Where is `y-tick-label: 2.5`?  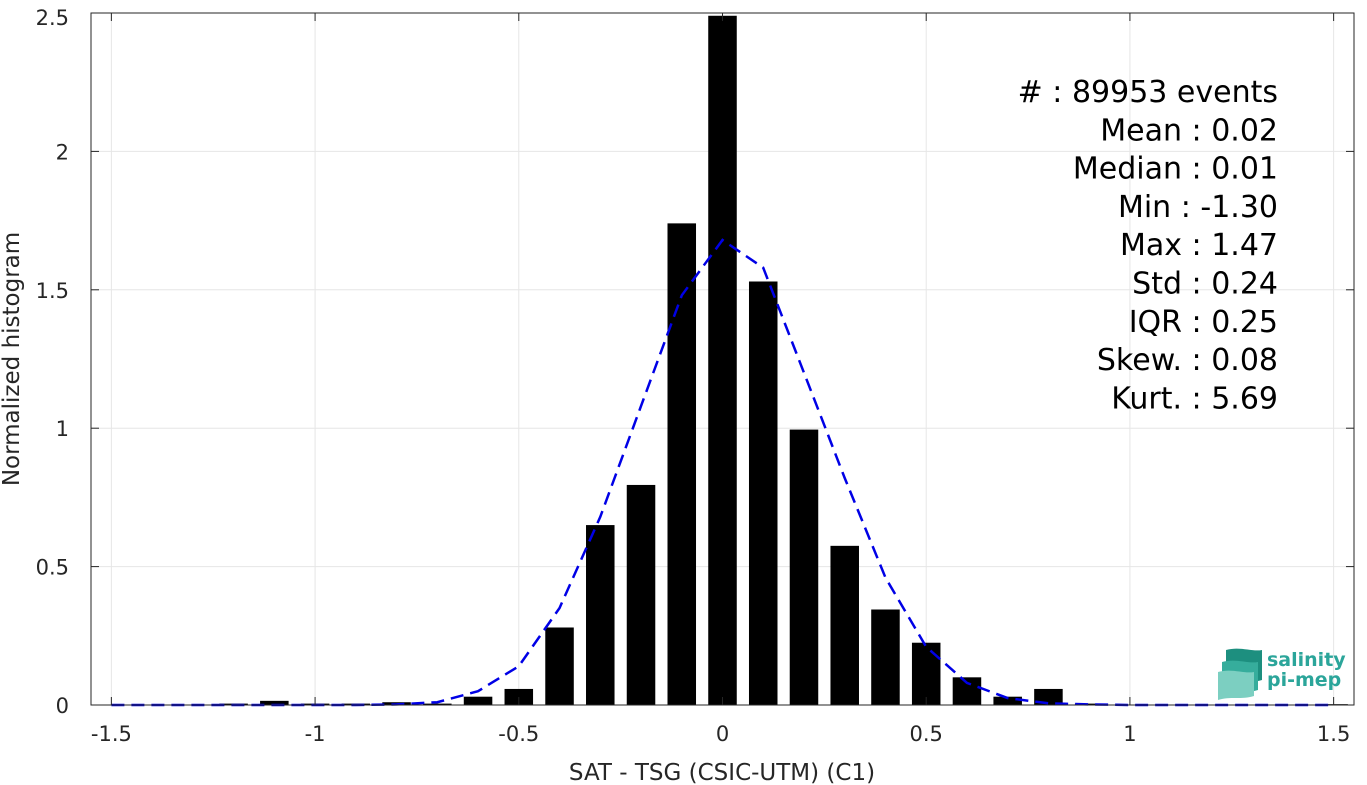 y-tick-label: 2.5 is located at coordinates (52, 18).